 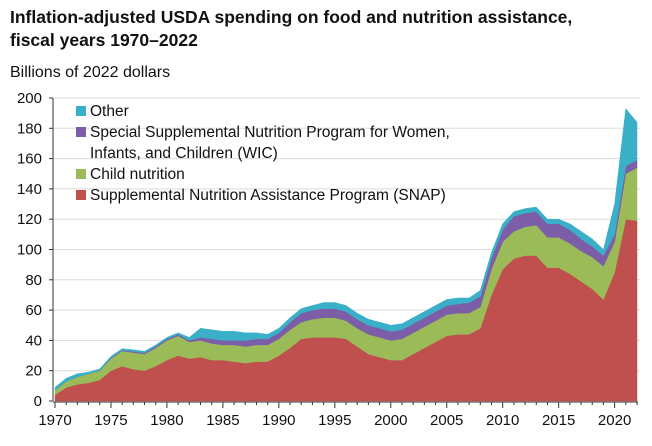 What do you see at coordinates (54, 420) in the screenshot?
I see `x-tick-label: 1970` at bounding box center [54, 420].